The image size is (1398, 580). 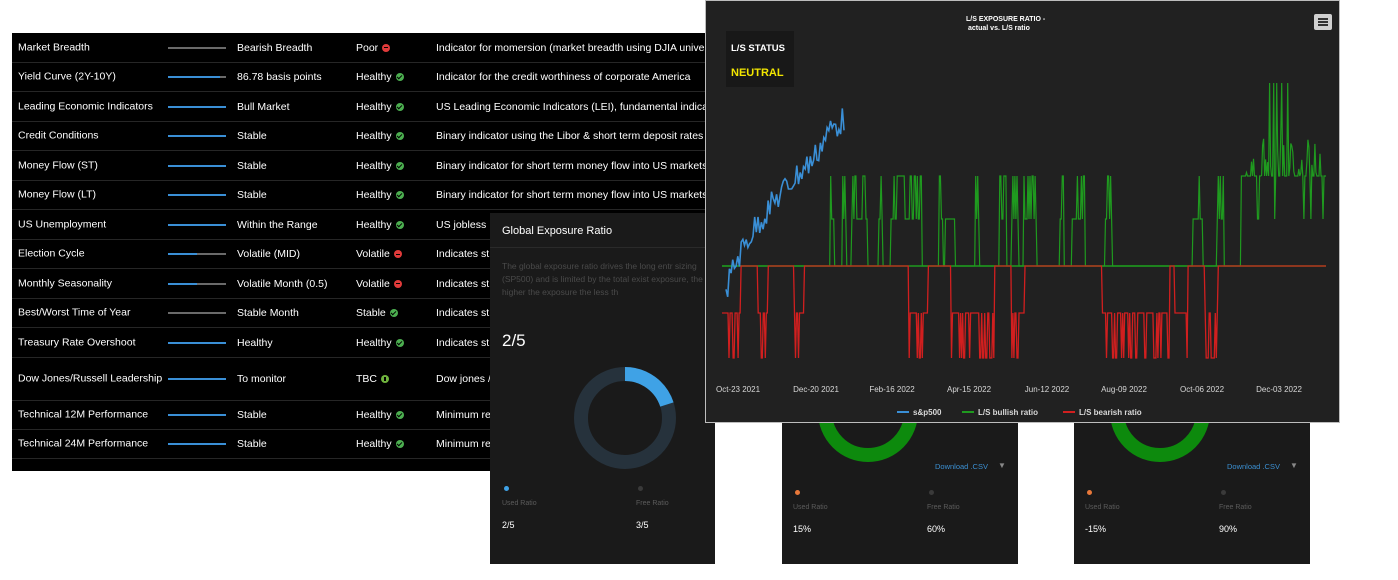 I want to click on legend-label: L/S bullish ratio, so click(x=1008, y=412).